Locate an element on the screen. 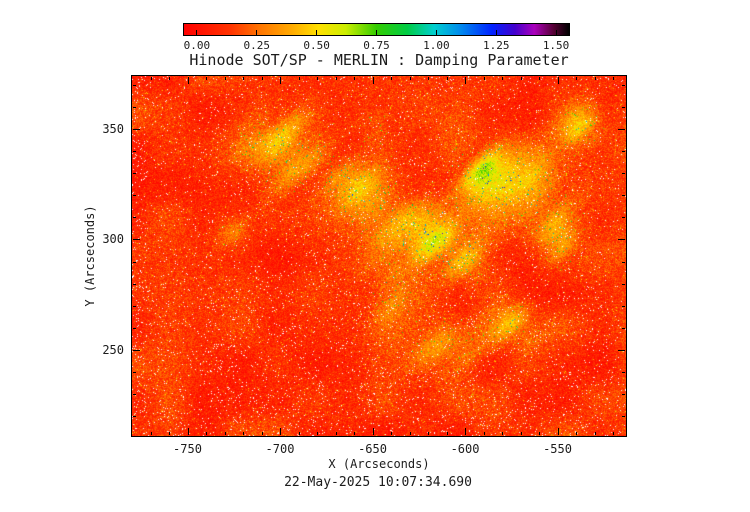 This screenshot has height=512, width=750. colorbar-tick-label: 1.25 is located at coordinates (496, 45).